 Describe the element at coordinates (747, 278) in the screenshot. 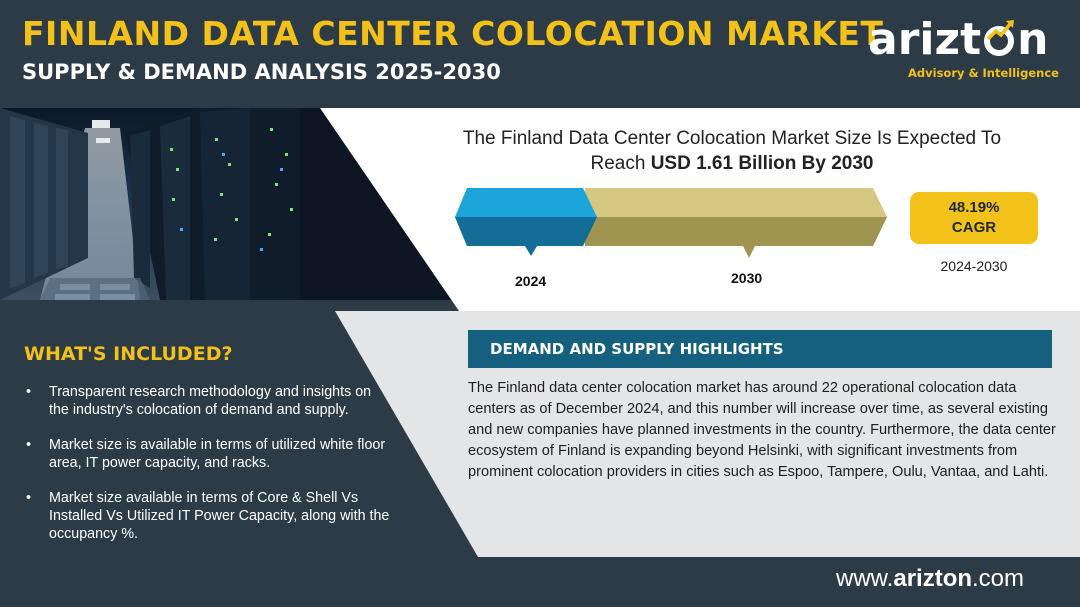

I see `year-2030-label: 2030` at that location.